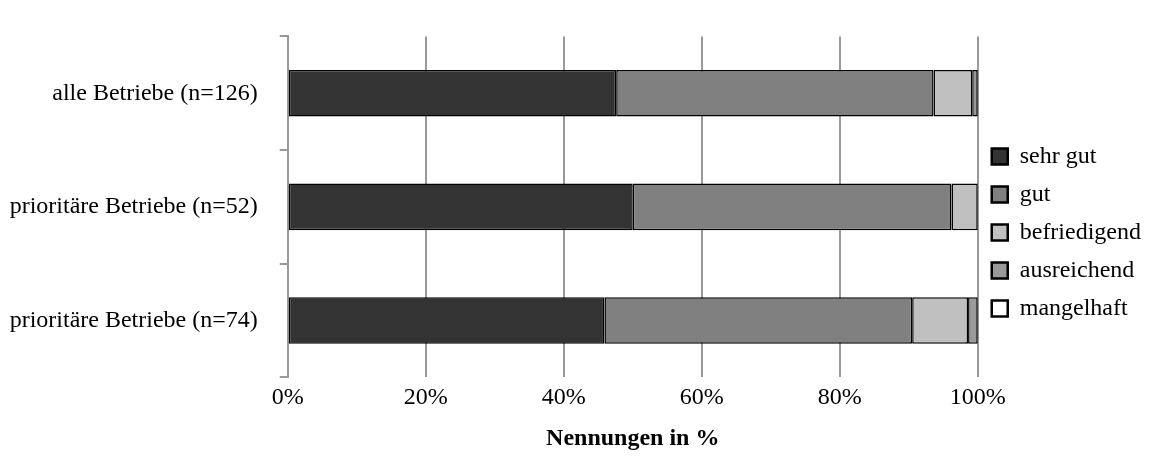  What do you see at coordinates (1035, 192) in the screenshot?
I see `legend-label: gut` at bounding box center [1035, 192].